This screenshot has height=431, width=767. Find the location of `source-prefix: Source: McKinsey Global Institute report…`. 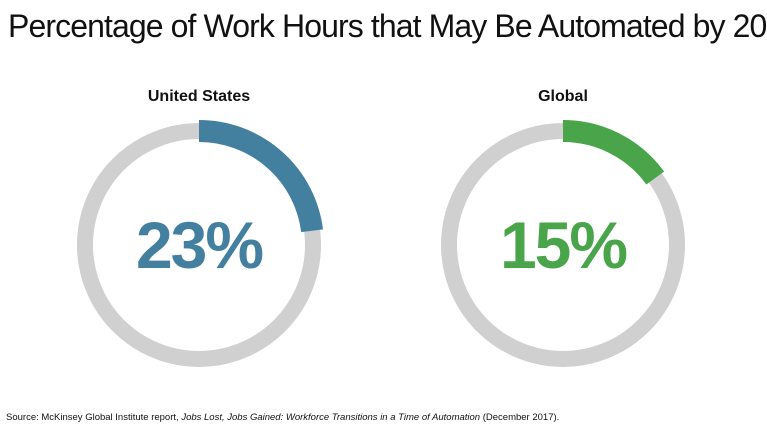

source-prefix: Source: McKinsey Global Institute report… is located at coordinates (94, 417).